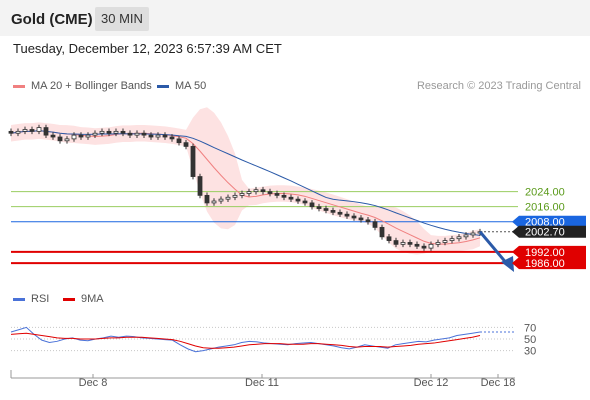 Image resolution: width=590 pixels, height=400 pixels. What do you see at coordinates (530, 352) in the screenshot?
I see `rsi-tick-30: 30` at bounding box center [530, 352].